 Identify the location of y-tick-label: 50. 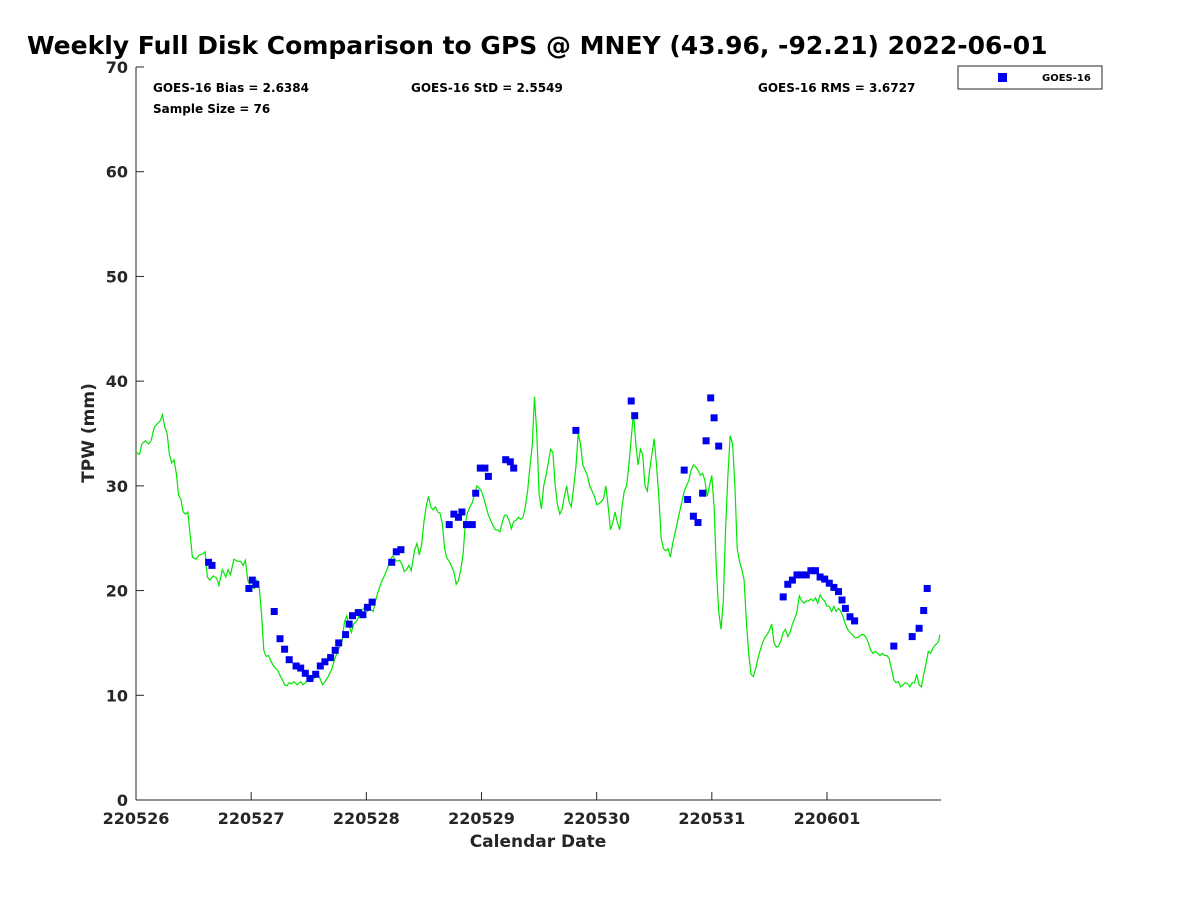
(117, 276).